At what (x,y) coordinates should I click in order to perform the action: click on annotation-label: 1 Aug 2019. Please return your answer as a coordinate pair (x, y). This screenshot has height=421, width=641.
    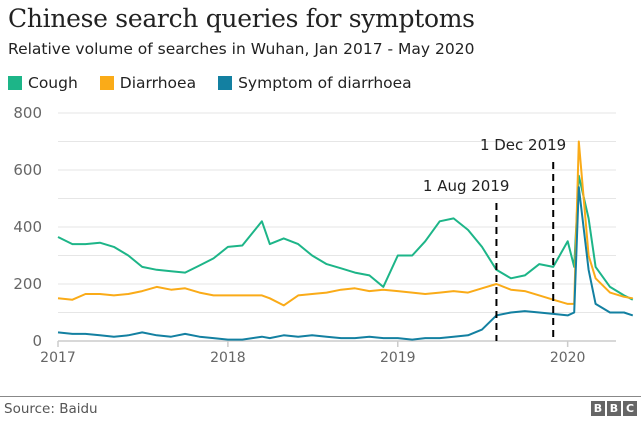
    Looking at the image, I should click on (466, 186).